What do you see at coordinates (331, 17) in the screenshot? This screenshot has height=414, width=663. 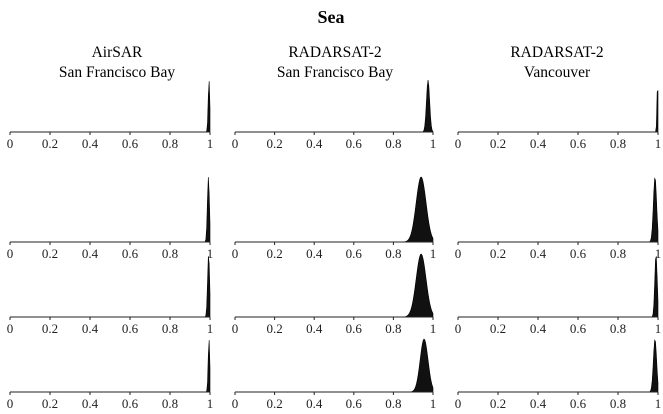 I see `figure-title: Sea` at bounding box center [331, 17].